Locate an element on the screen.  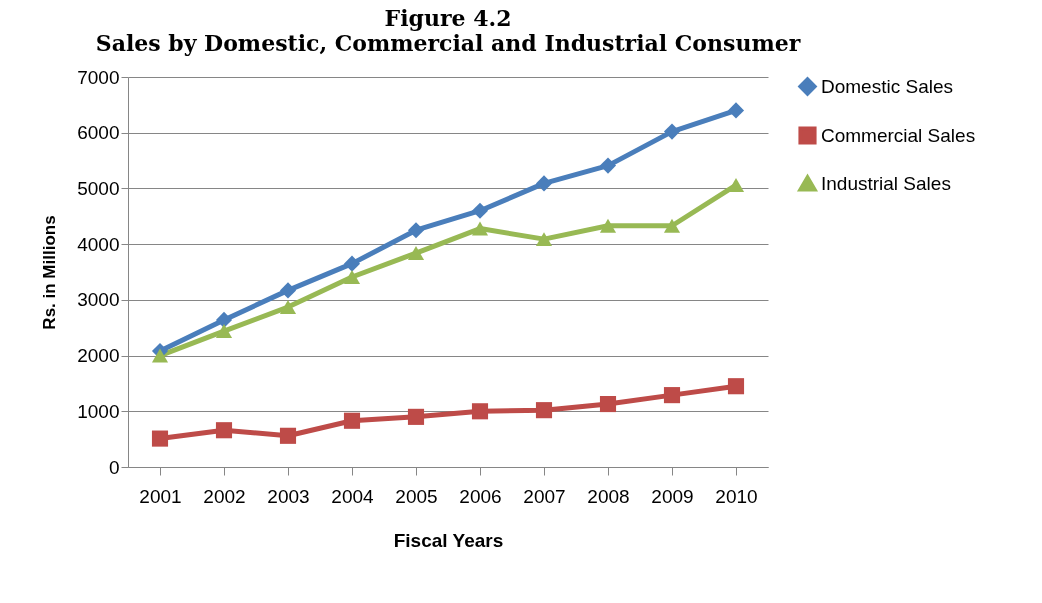
x-tick-label: 2008 is located at coordinates (608, 496).